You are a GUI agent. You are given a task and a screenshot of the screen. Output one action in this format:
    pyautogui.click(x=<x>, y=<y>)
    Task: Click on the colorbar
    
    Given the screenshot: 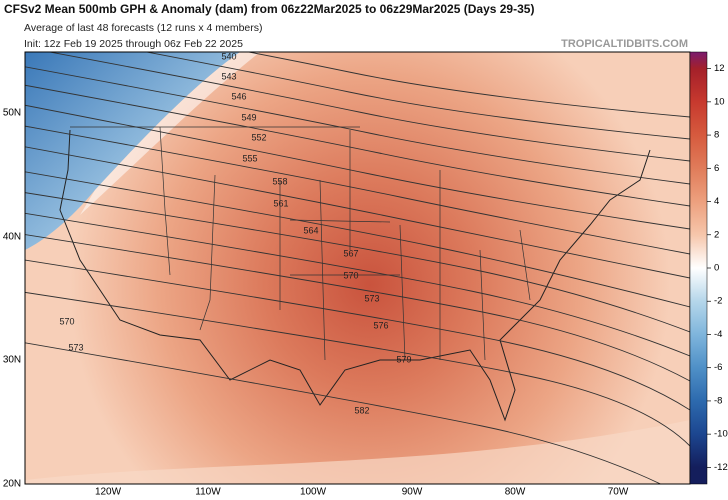 What is the action you would take?
    pyautogui.click(x=698, y=268)
    